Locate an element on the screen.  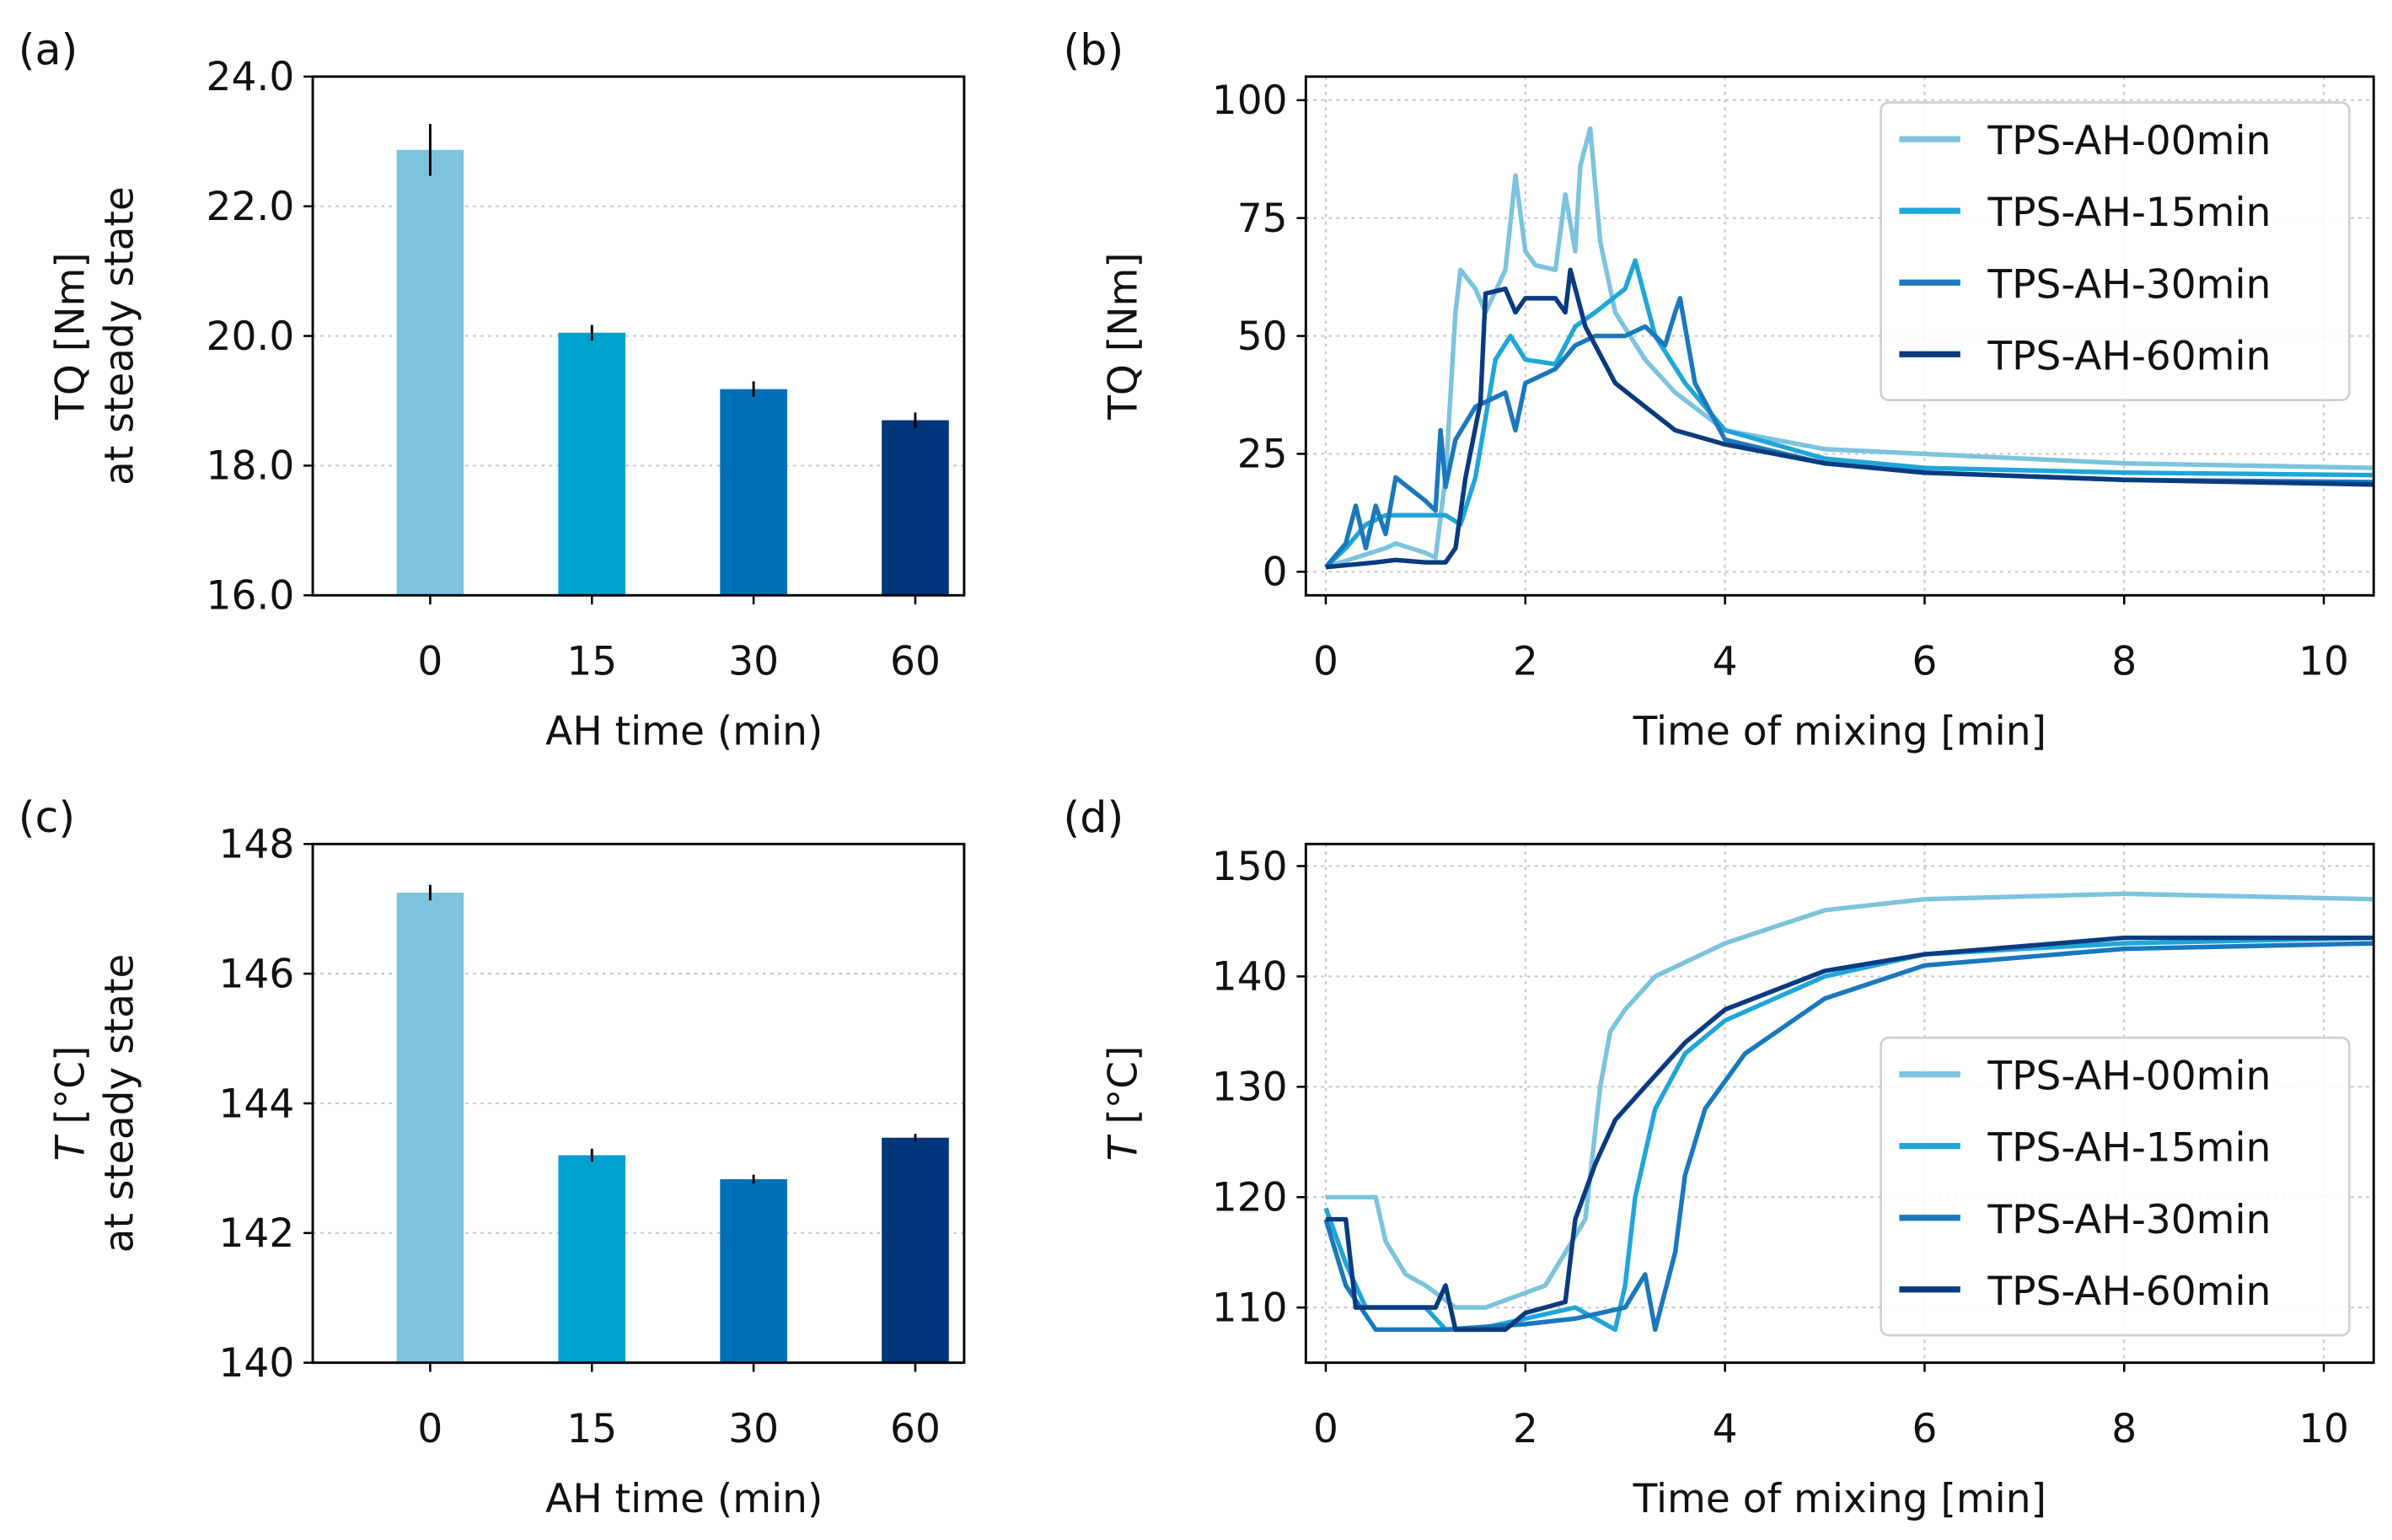
panel-label: (b) is located at coordinates (1094, 49).